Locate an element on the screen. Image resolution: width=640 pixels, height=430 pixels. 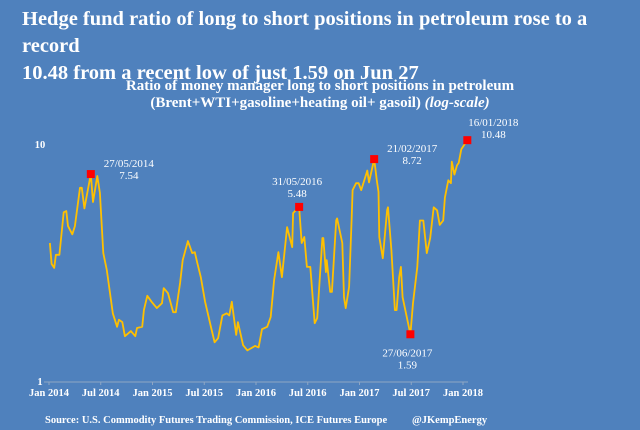
x-tick-label: Jul 2014 is located at coordinates (101, 393).